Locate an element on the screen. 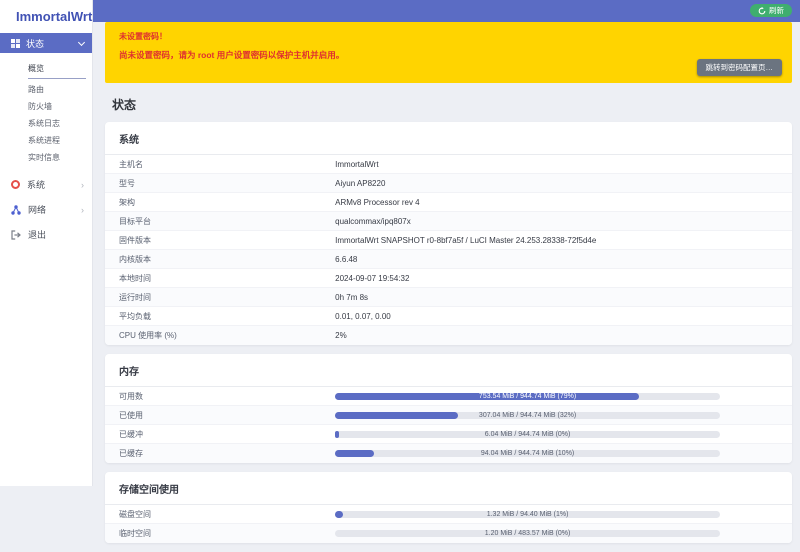 This screenshot has height=552, width=800. progress-bar-value: 753.54 MiB / 944.74 MiB (79%) is located at coordinates (527, 396).